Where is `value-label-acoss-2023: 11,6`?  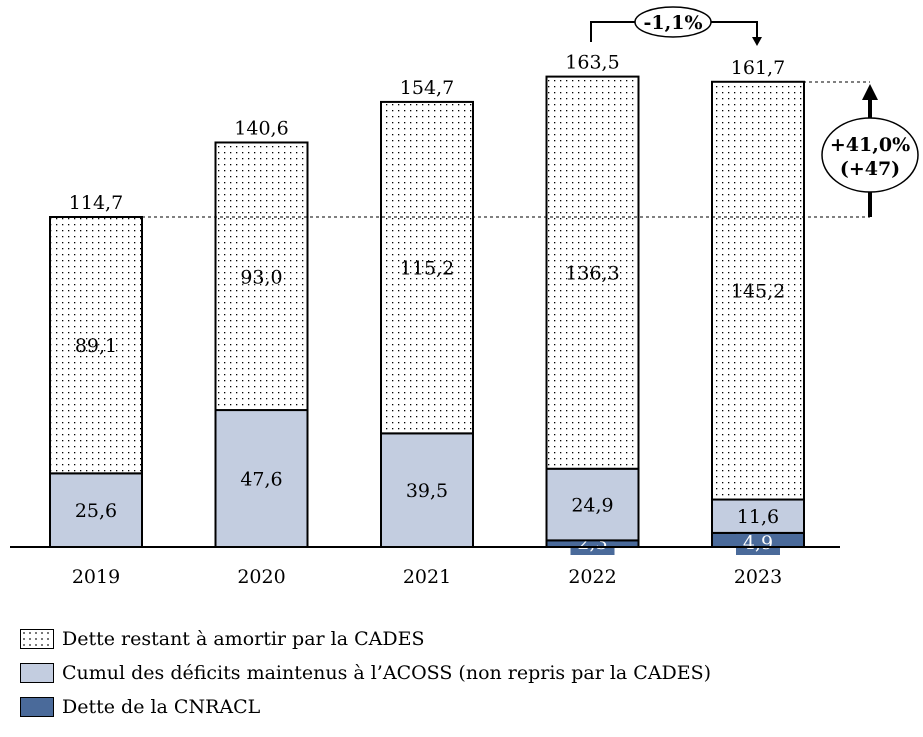 value-label-acoss-2023: 11,6 is located at coordinates (758, 517).